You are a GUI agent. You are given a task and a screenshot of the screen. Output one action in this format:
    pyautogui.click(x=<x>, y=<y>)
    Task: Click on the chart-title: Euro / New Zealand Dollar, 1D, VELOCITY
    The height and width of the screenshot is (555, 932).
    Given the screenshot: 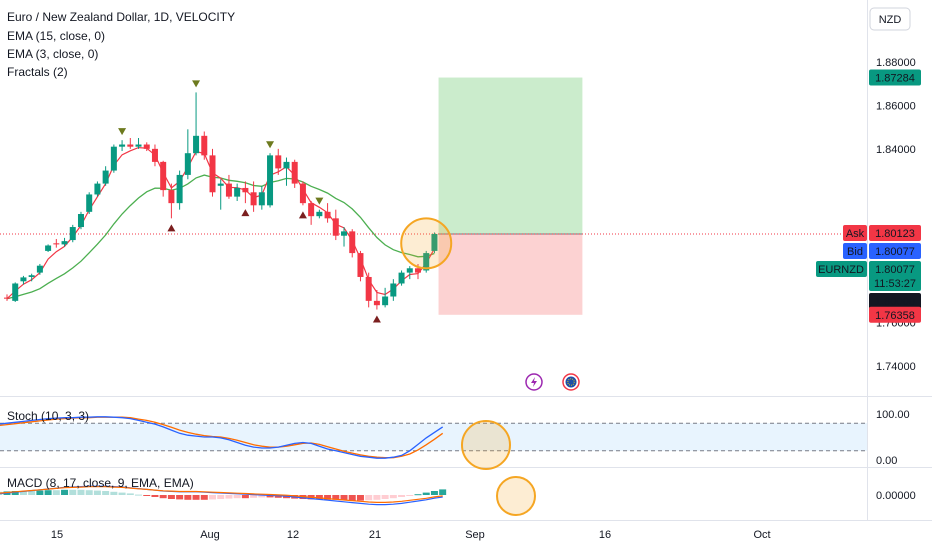 What is the action you would take?
    pyautogui.click(x=121, y=17)
    